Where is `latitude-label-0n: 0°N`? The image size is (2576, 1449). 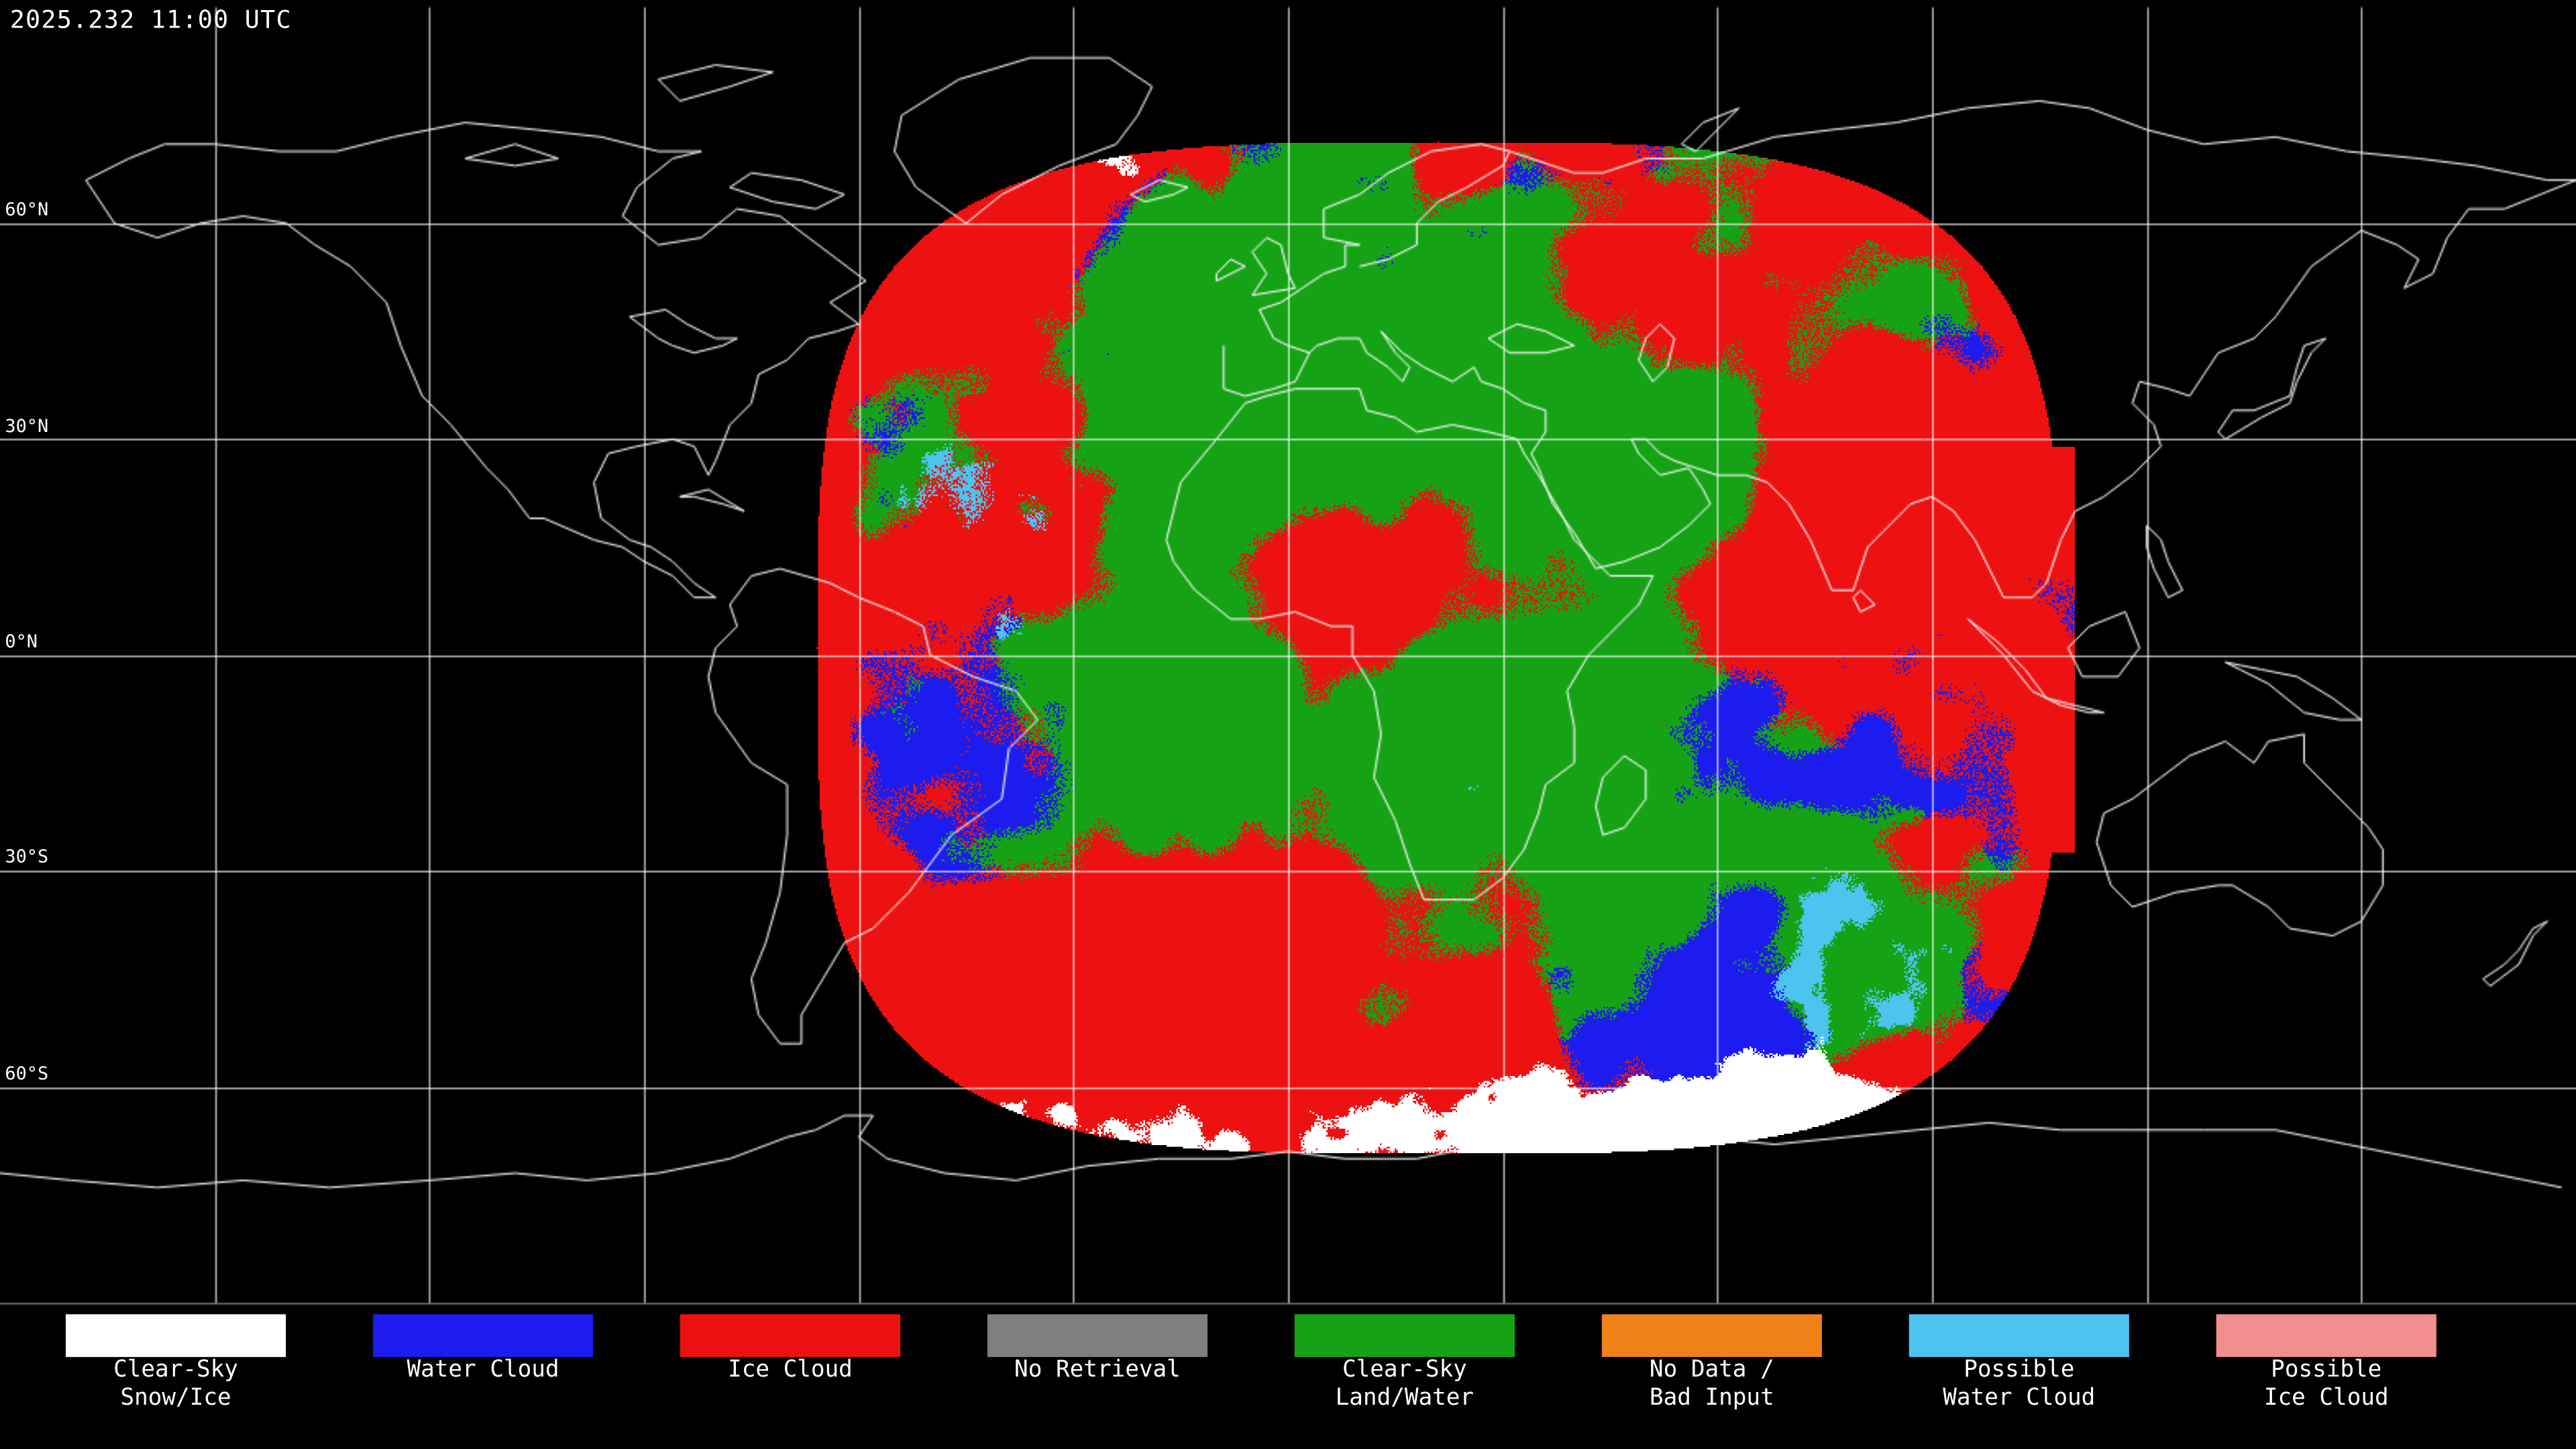
latitude-label-0n: 0°N is located at coordinates (21, 642).